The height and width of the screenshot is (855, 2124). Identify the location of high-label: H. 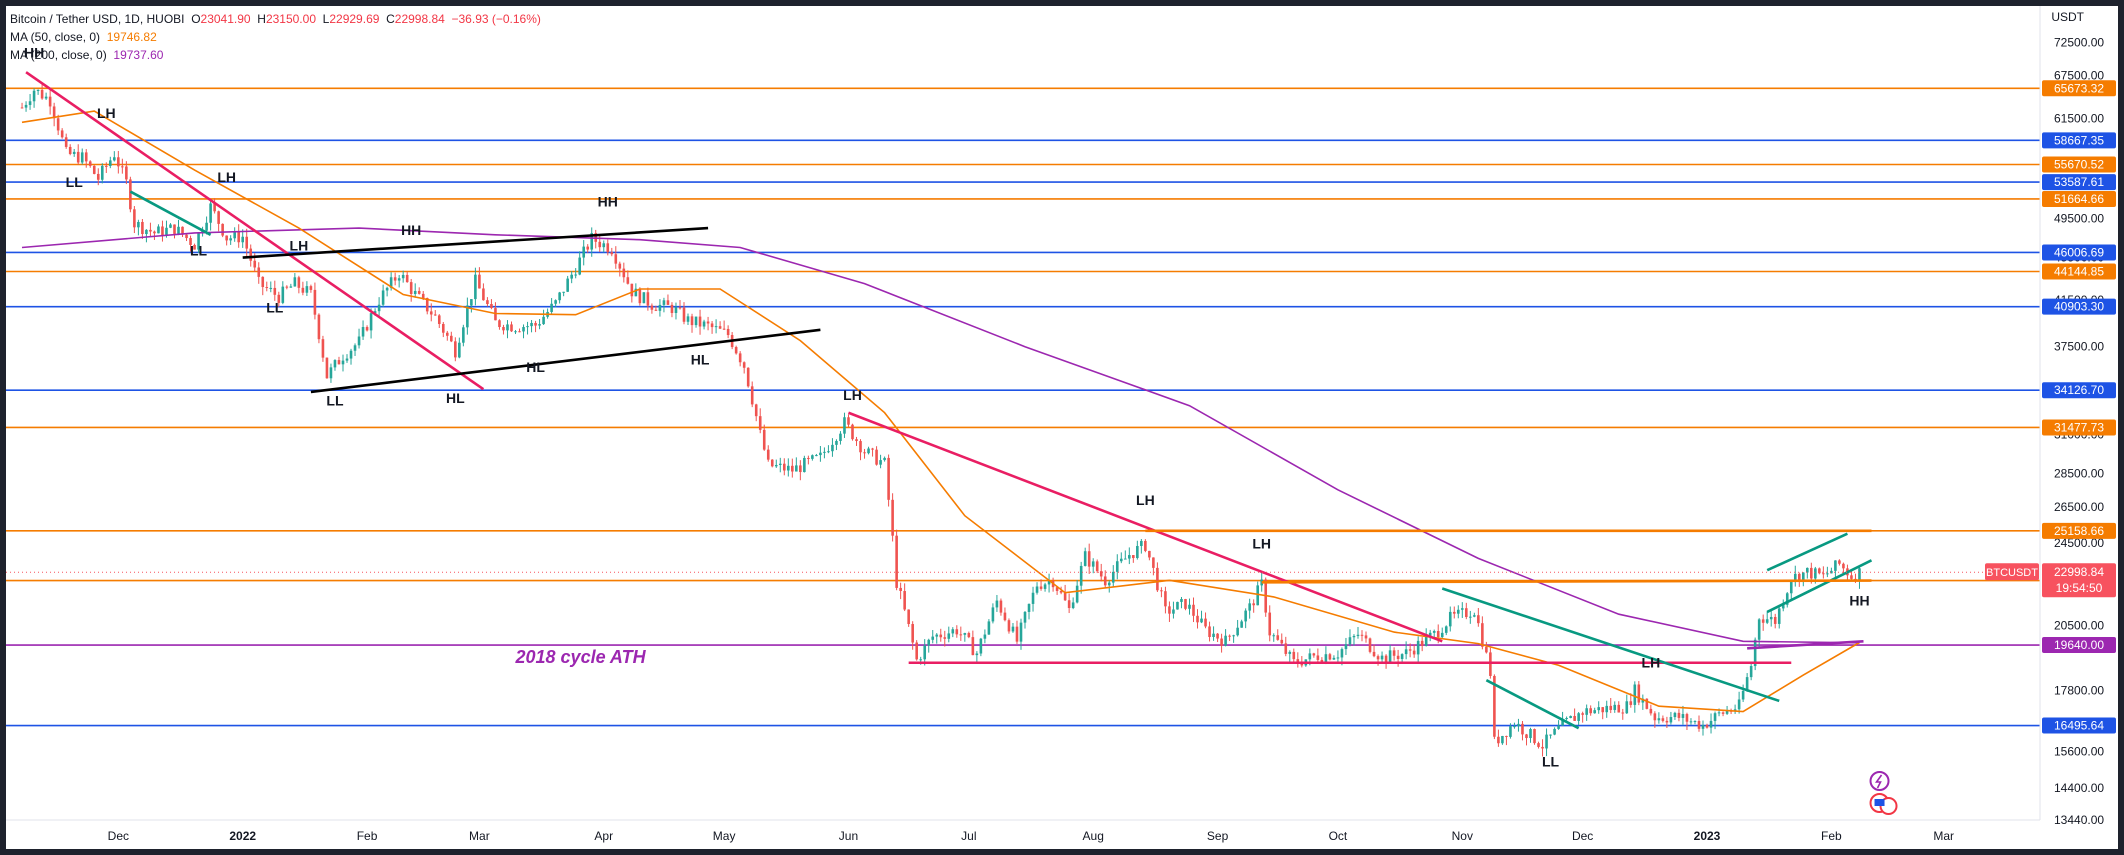
(261, 19).